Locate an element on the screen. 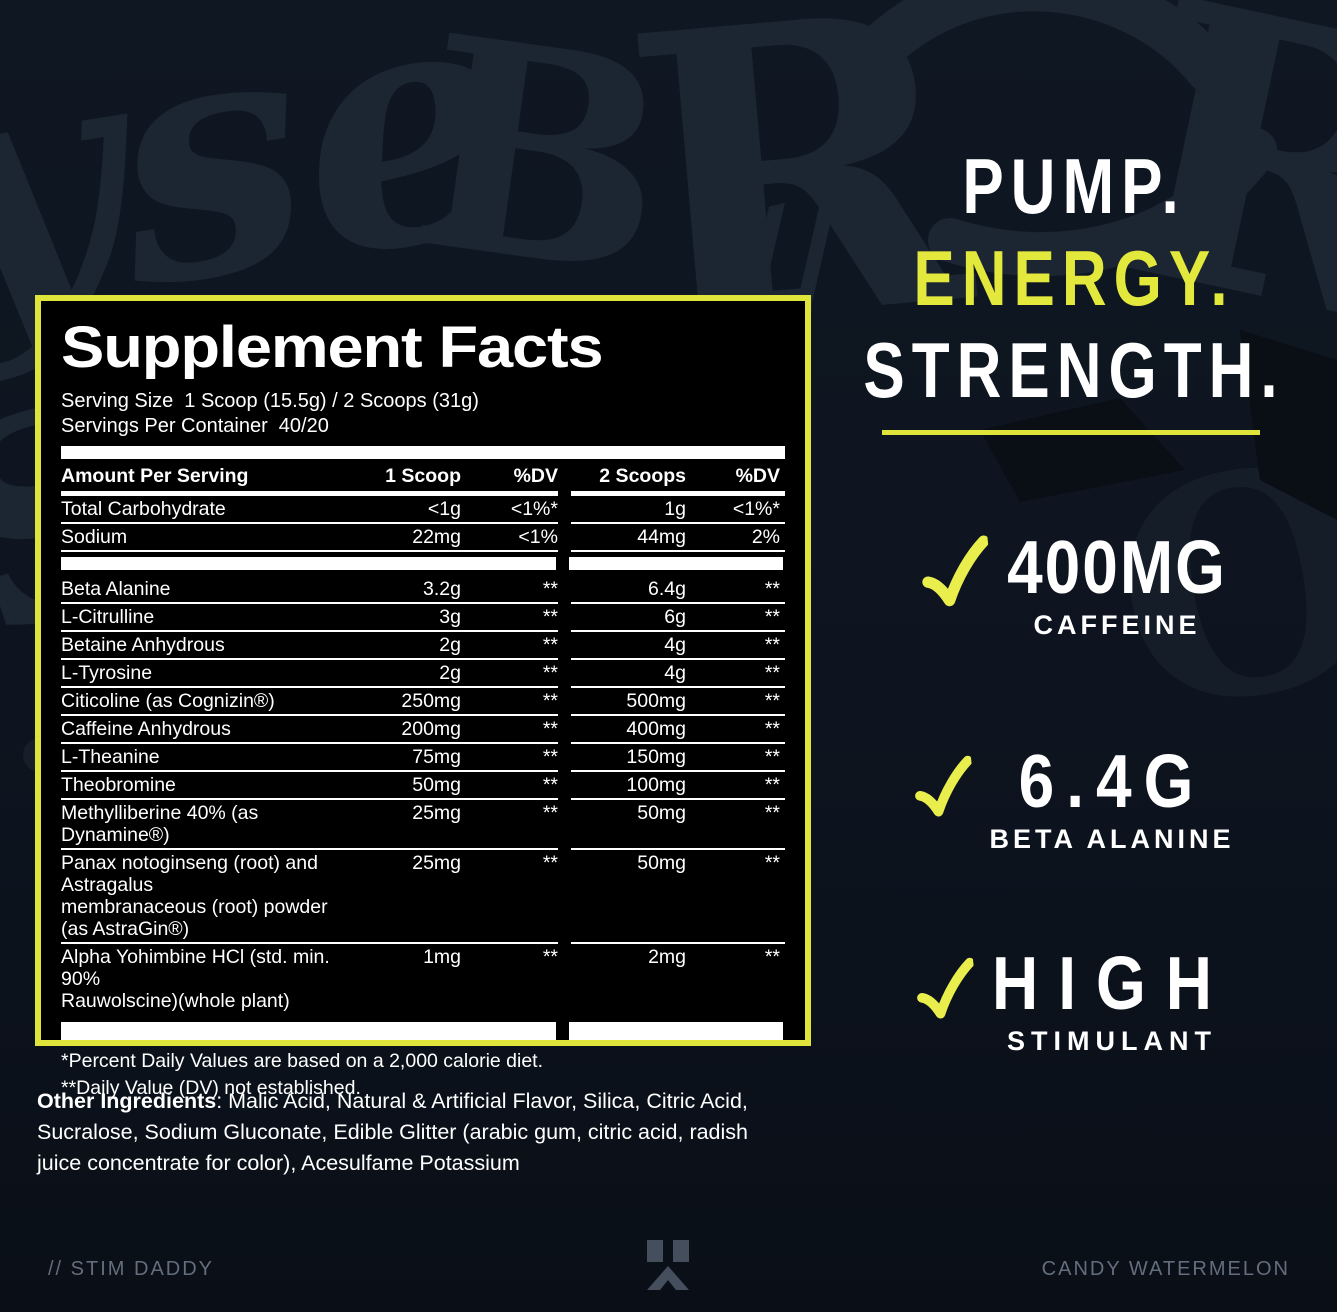 This screenshot has height=1312, width=1337. row-amount-2scoops: 6g is located at coordinates (675, 617).